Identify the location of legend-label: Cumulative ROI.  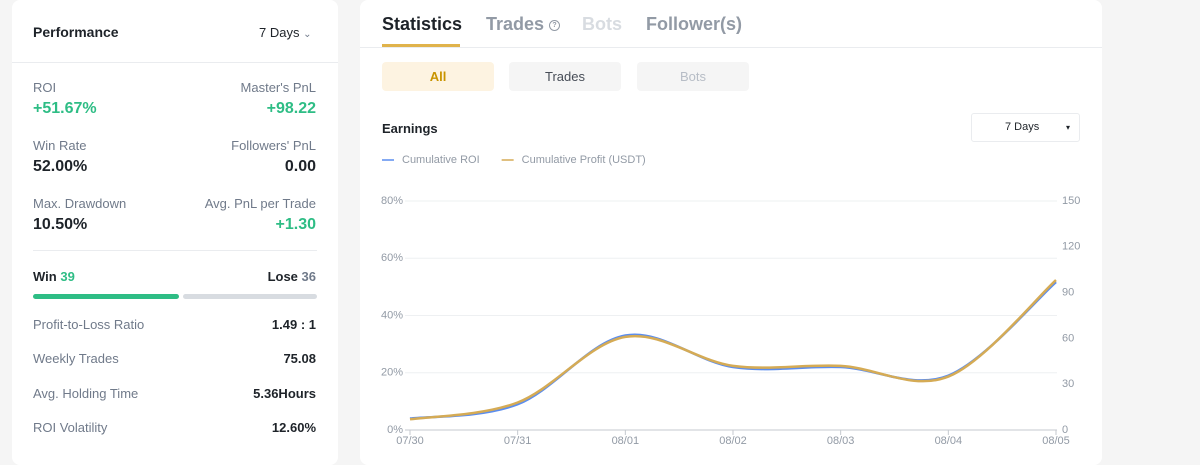
(441, 160).